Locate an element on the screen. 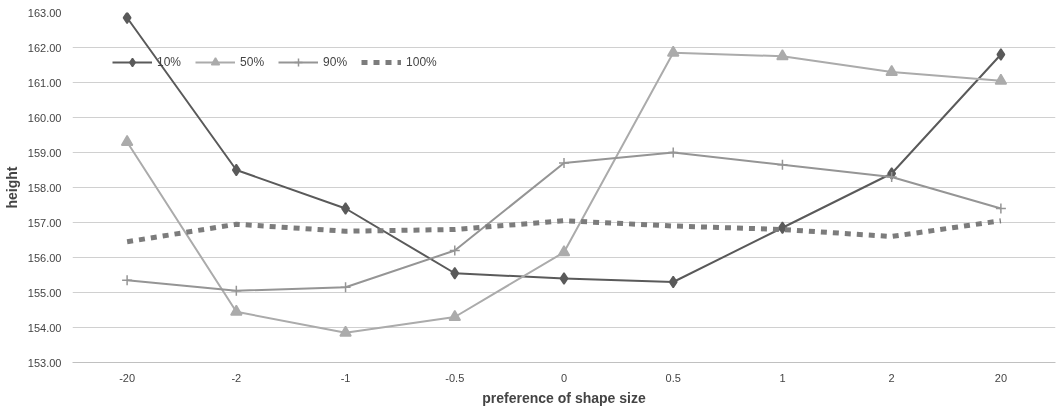  x-tick-label: -1 is located at coordinates (345, 377).